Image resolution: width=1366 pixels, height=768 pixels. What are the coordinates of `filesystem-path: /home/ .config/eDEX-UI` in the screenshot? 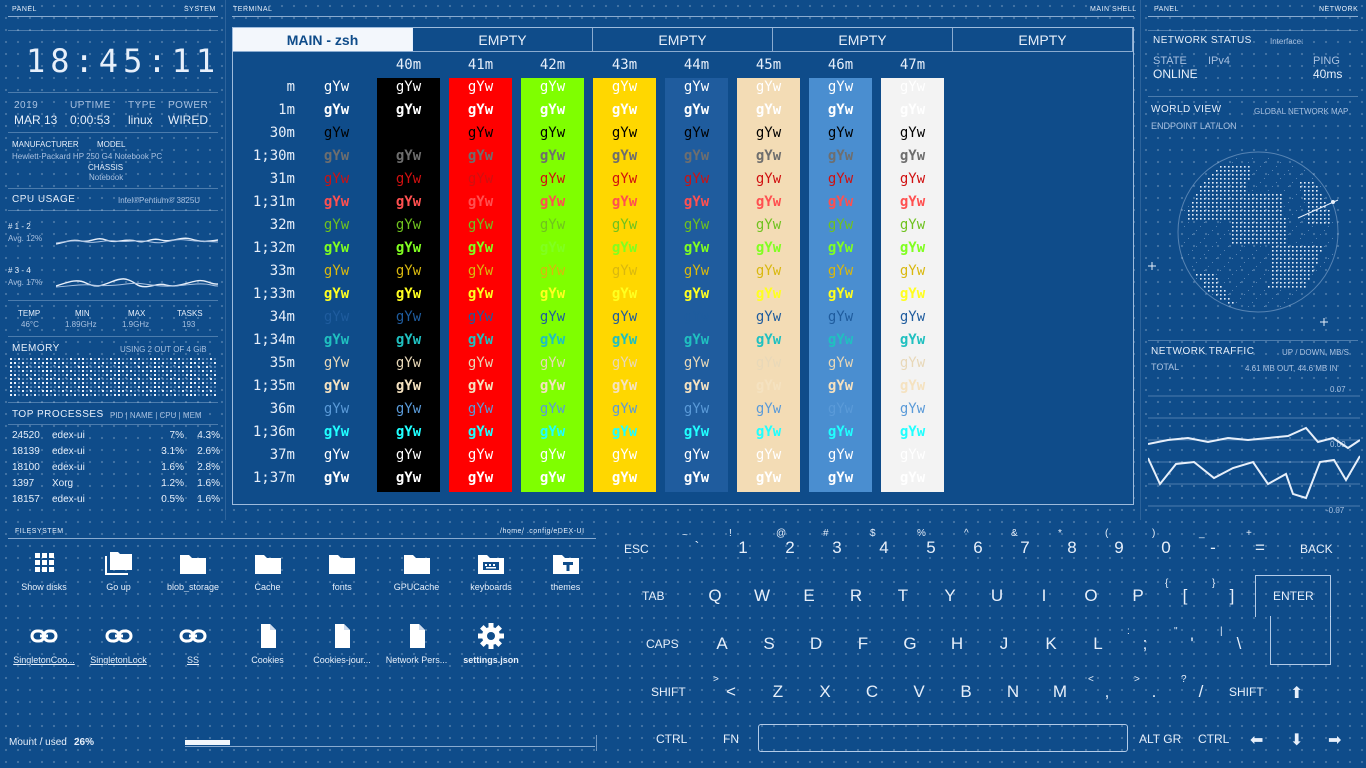 It's located at (542, 531).